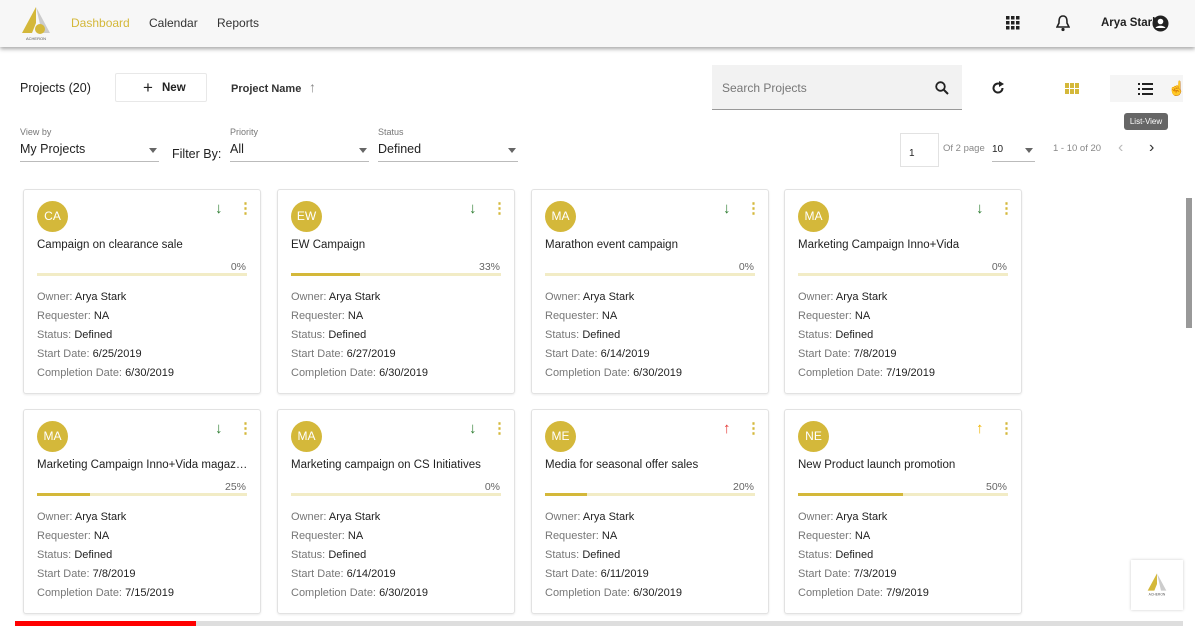 Image resolution: width=1195 pixels, height=626 pixels. What do you see at coordinates (879, 245) in the screenshot?
I see `project-title: Marketing Campaign Inno+Vida` at bounding box center [879, 245].